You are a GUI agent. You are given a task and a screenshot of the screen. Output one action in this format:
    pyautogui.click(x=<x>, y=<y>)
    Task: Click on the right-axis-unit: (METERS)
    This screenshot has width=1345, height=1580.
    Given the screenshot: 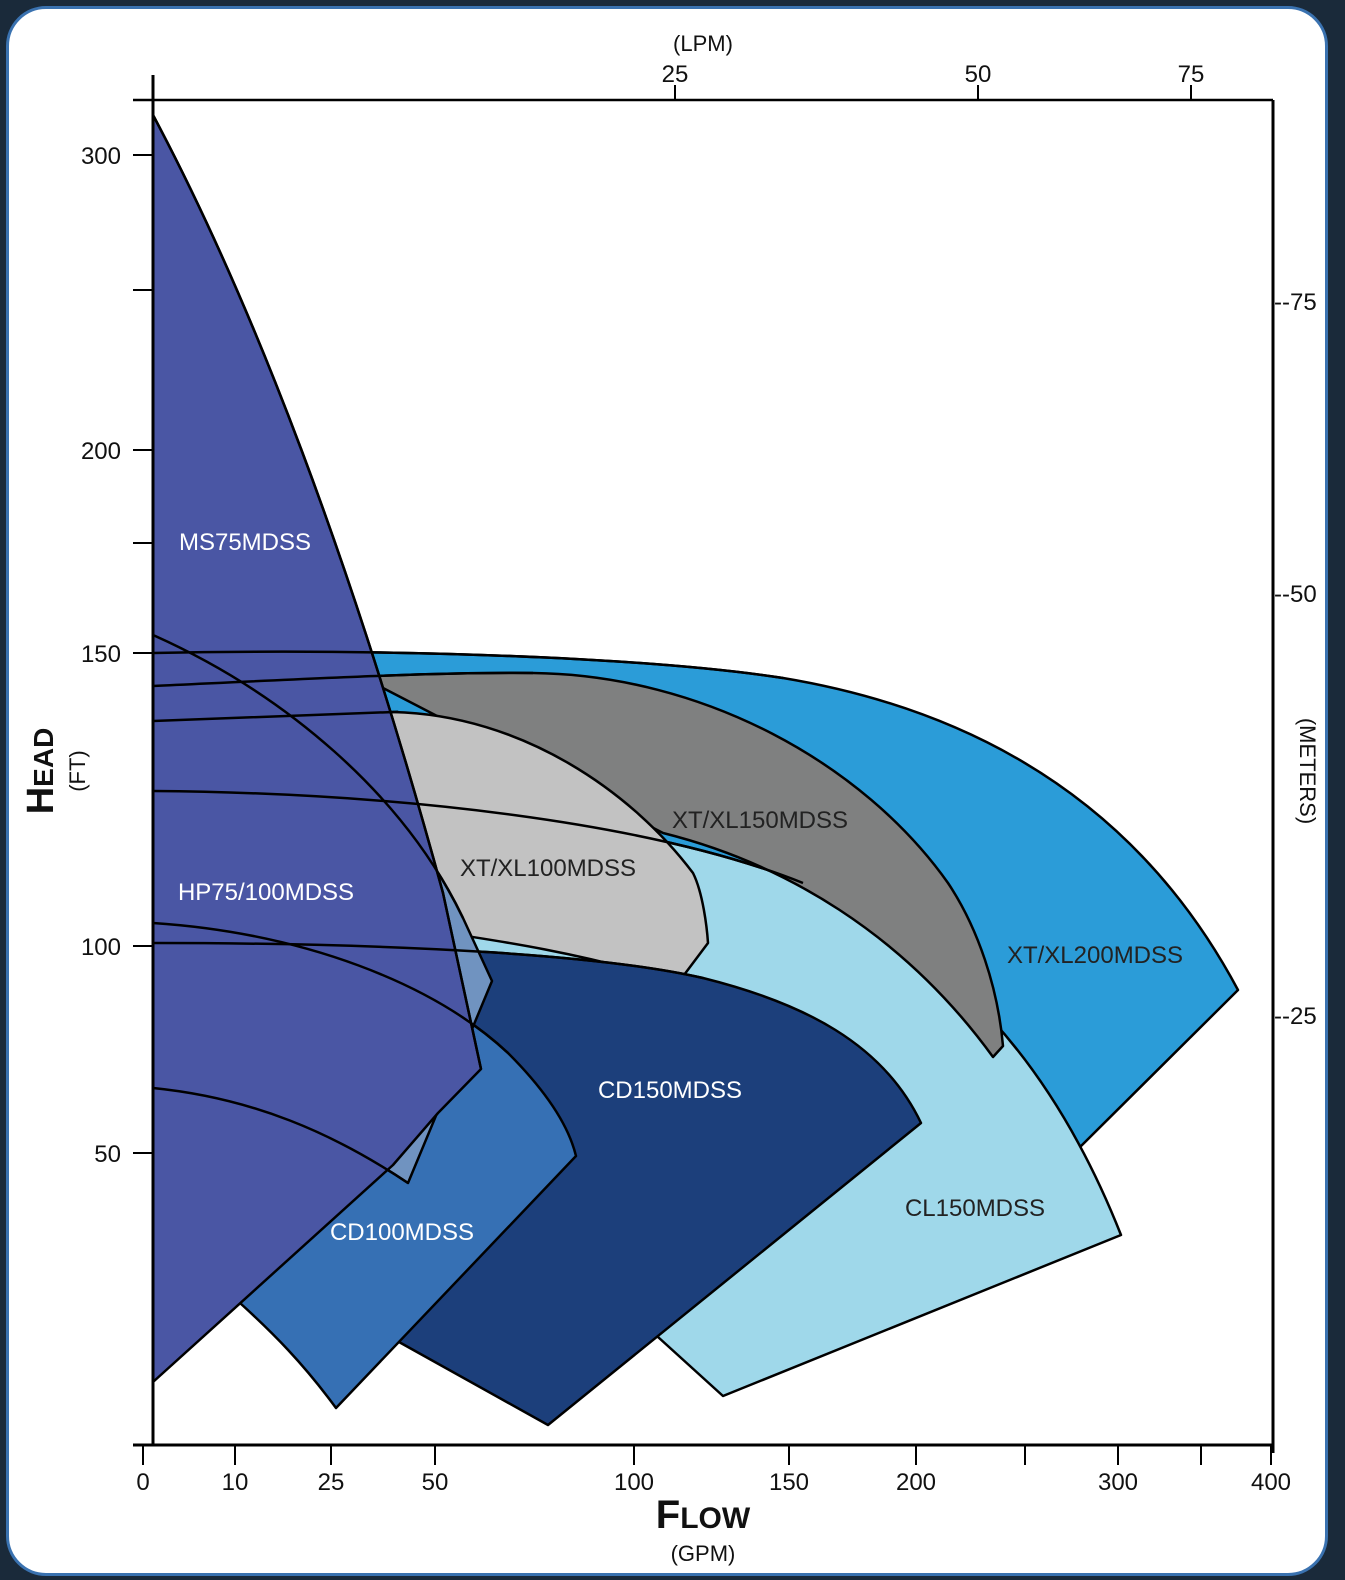 What is the action you would take?
    pyautogui.click(x=1307, y=771)
    